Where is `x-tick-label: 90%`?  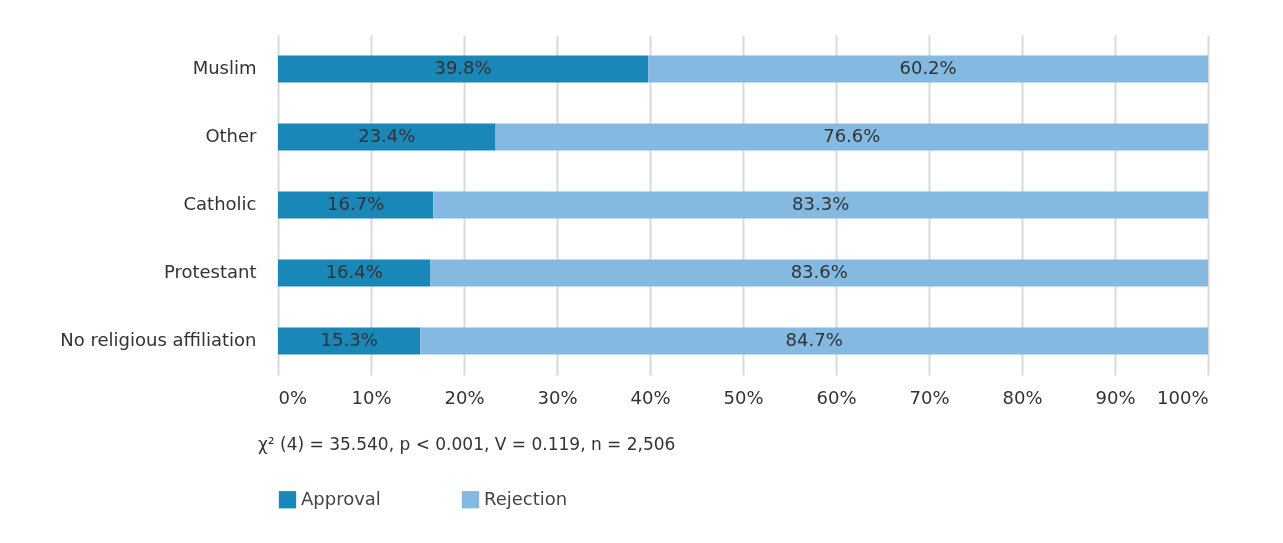
x-tick-label: 90% is located at coordinates (1115, 397).